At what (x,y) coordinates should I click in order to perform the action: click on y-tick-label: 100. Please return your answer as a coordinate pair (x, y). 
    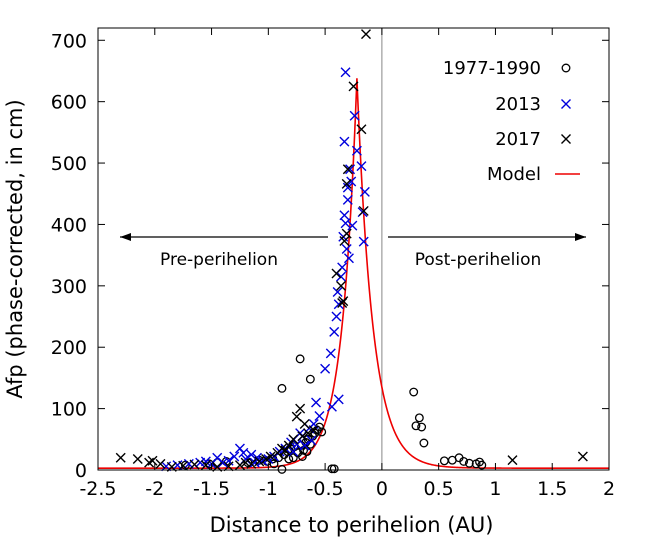
    Looking at the image, I should click on (69, 410).